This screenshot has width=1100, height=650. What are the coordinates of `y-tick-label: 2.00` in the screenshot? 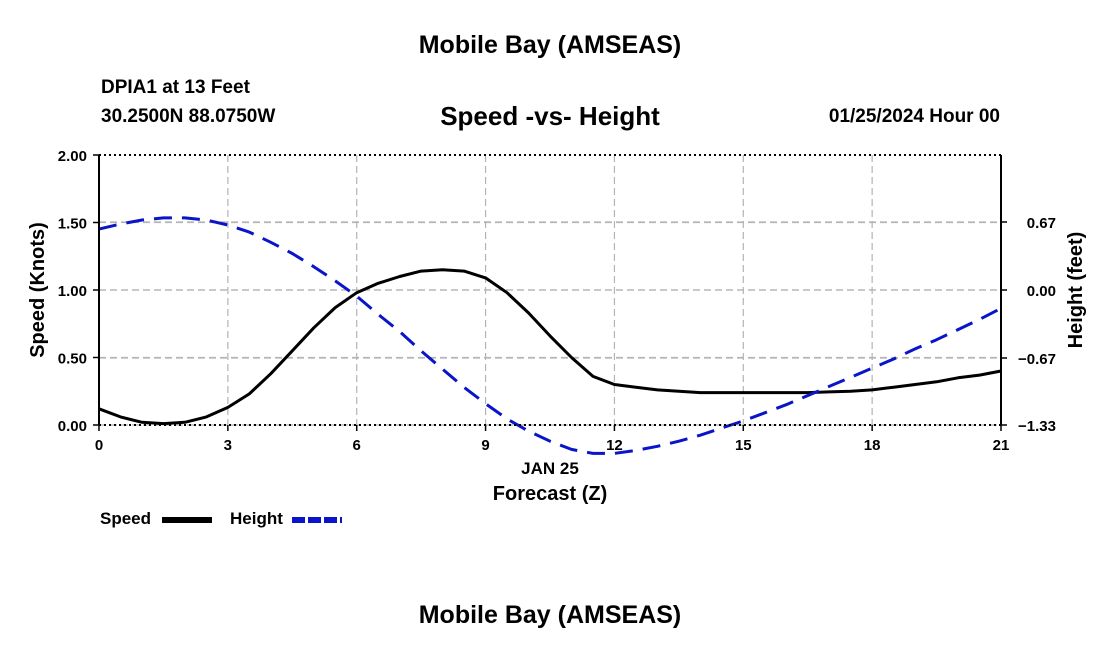 It's located at (72, 156).